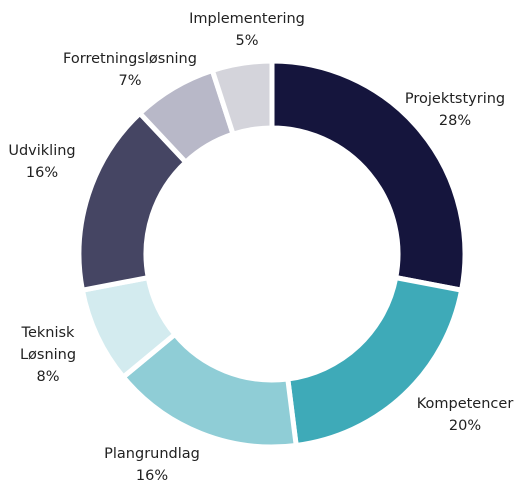 This screenshot has width=524, height=484. What do you see at coordinates (41, 162) in the screenshot?
I see `slice-label: Udvikling 16%` at bounding box center [41, 162].